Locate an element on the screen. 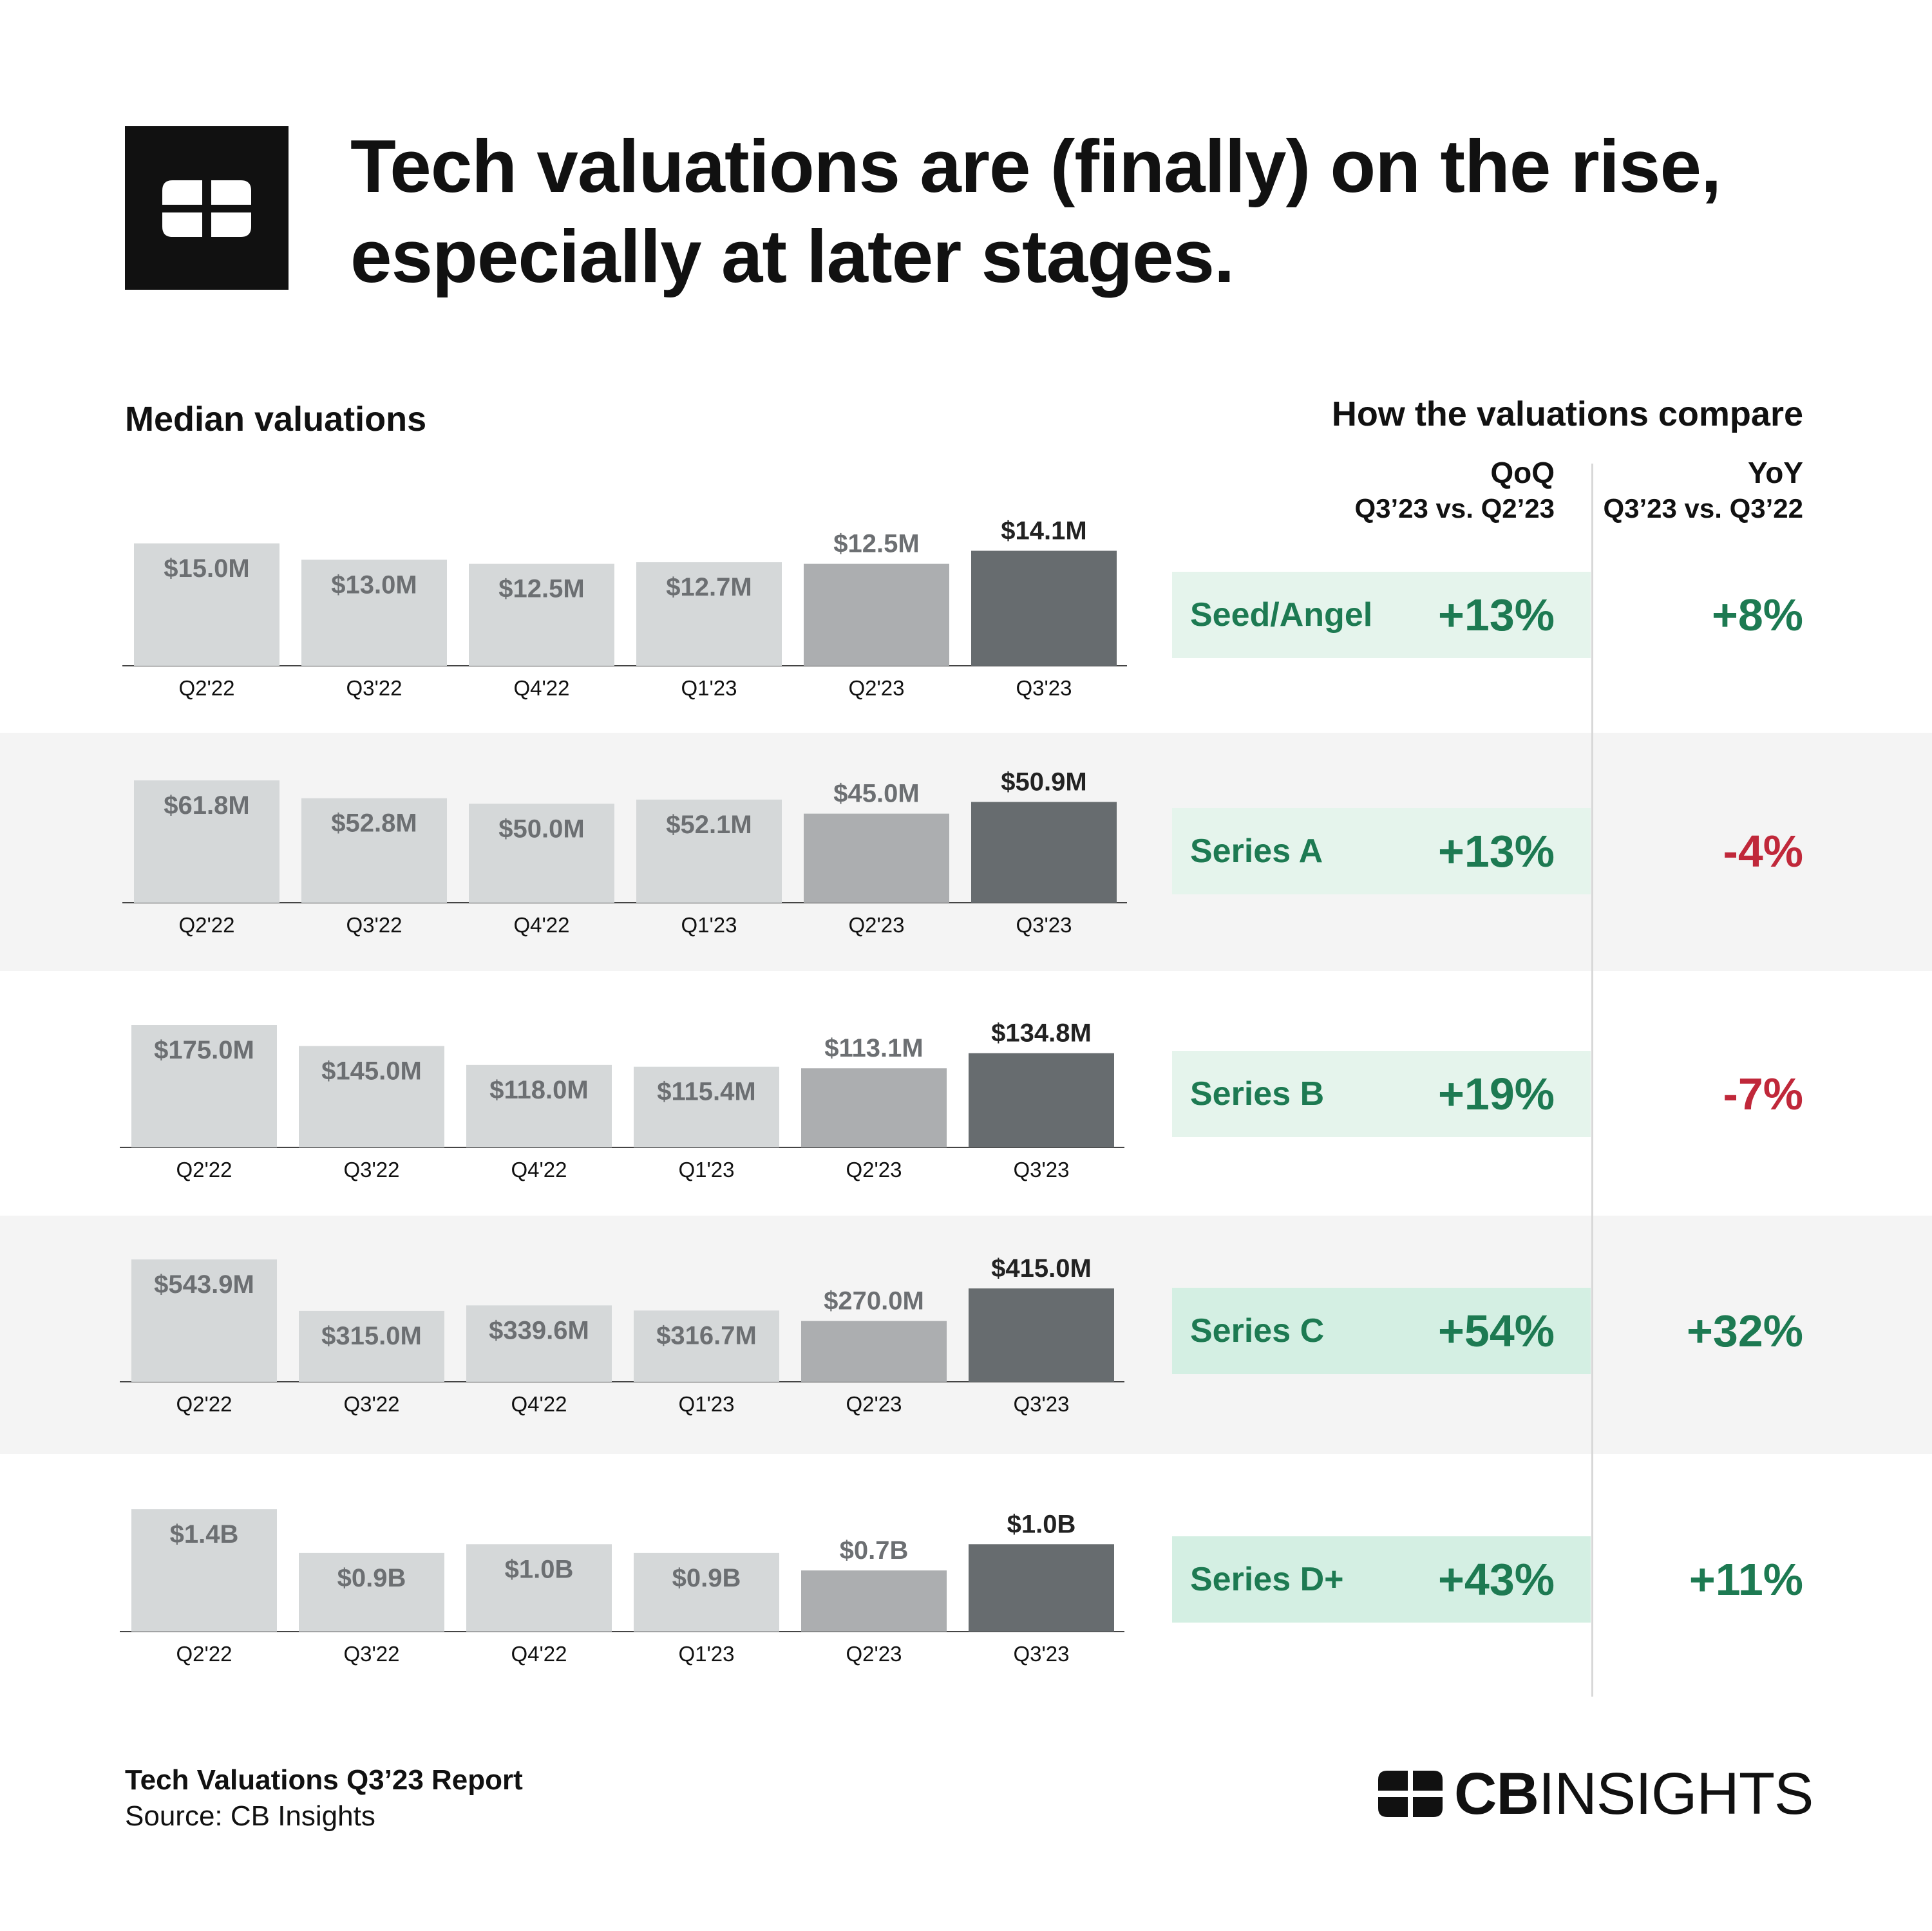  value-label: $13.0M is located at coordinates (374, 584).